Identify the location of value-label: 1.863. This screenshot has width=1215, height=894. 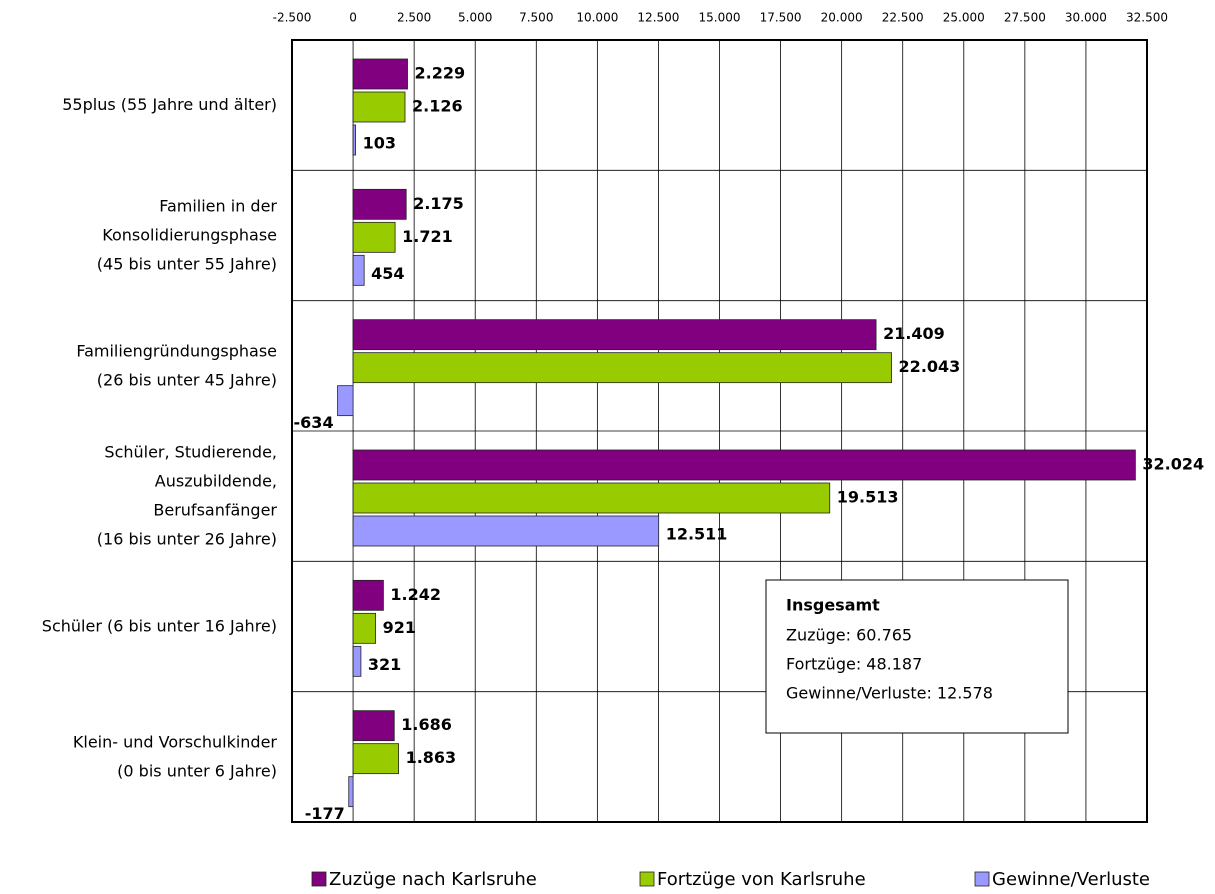
(431, 757).